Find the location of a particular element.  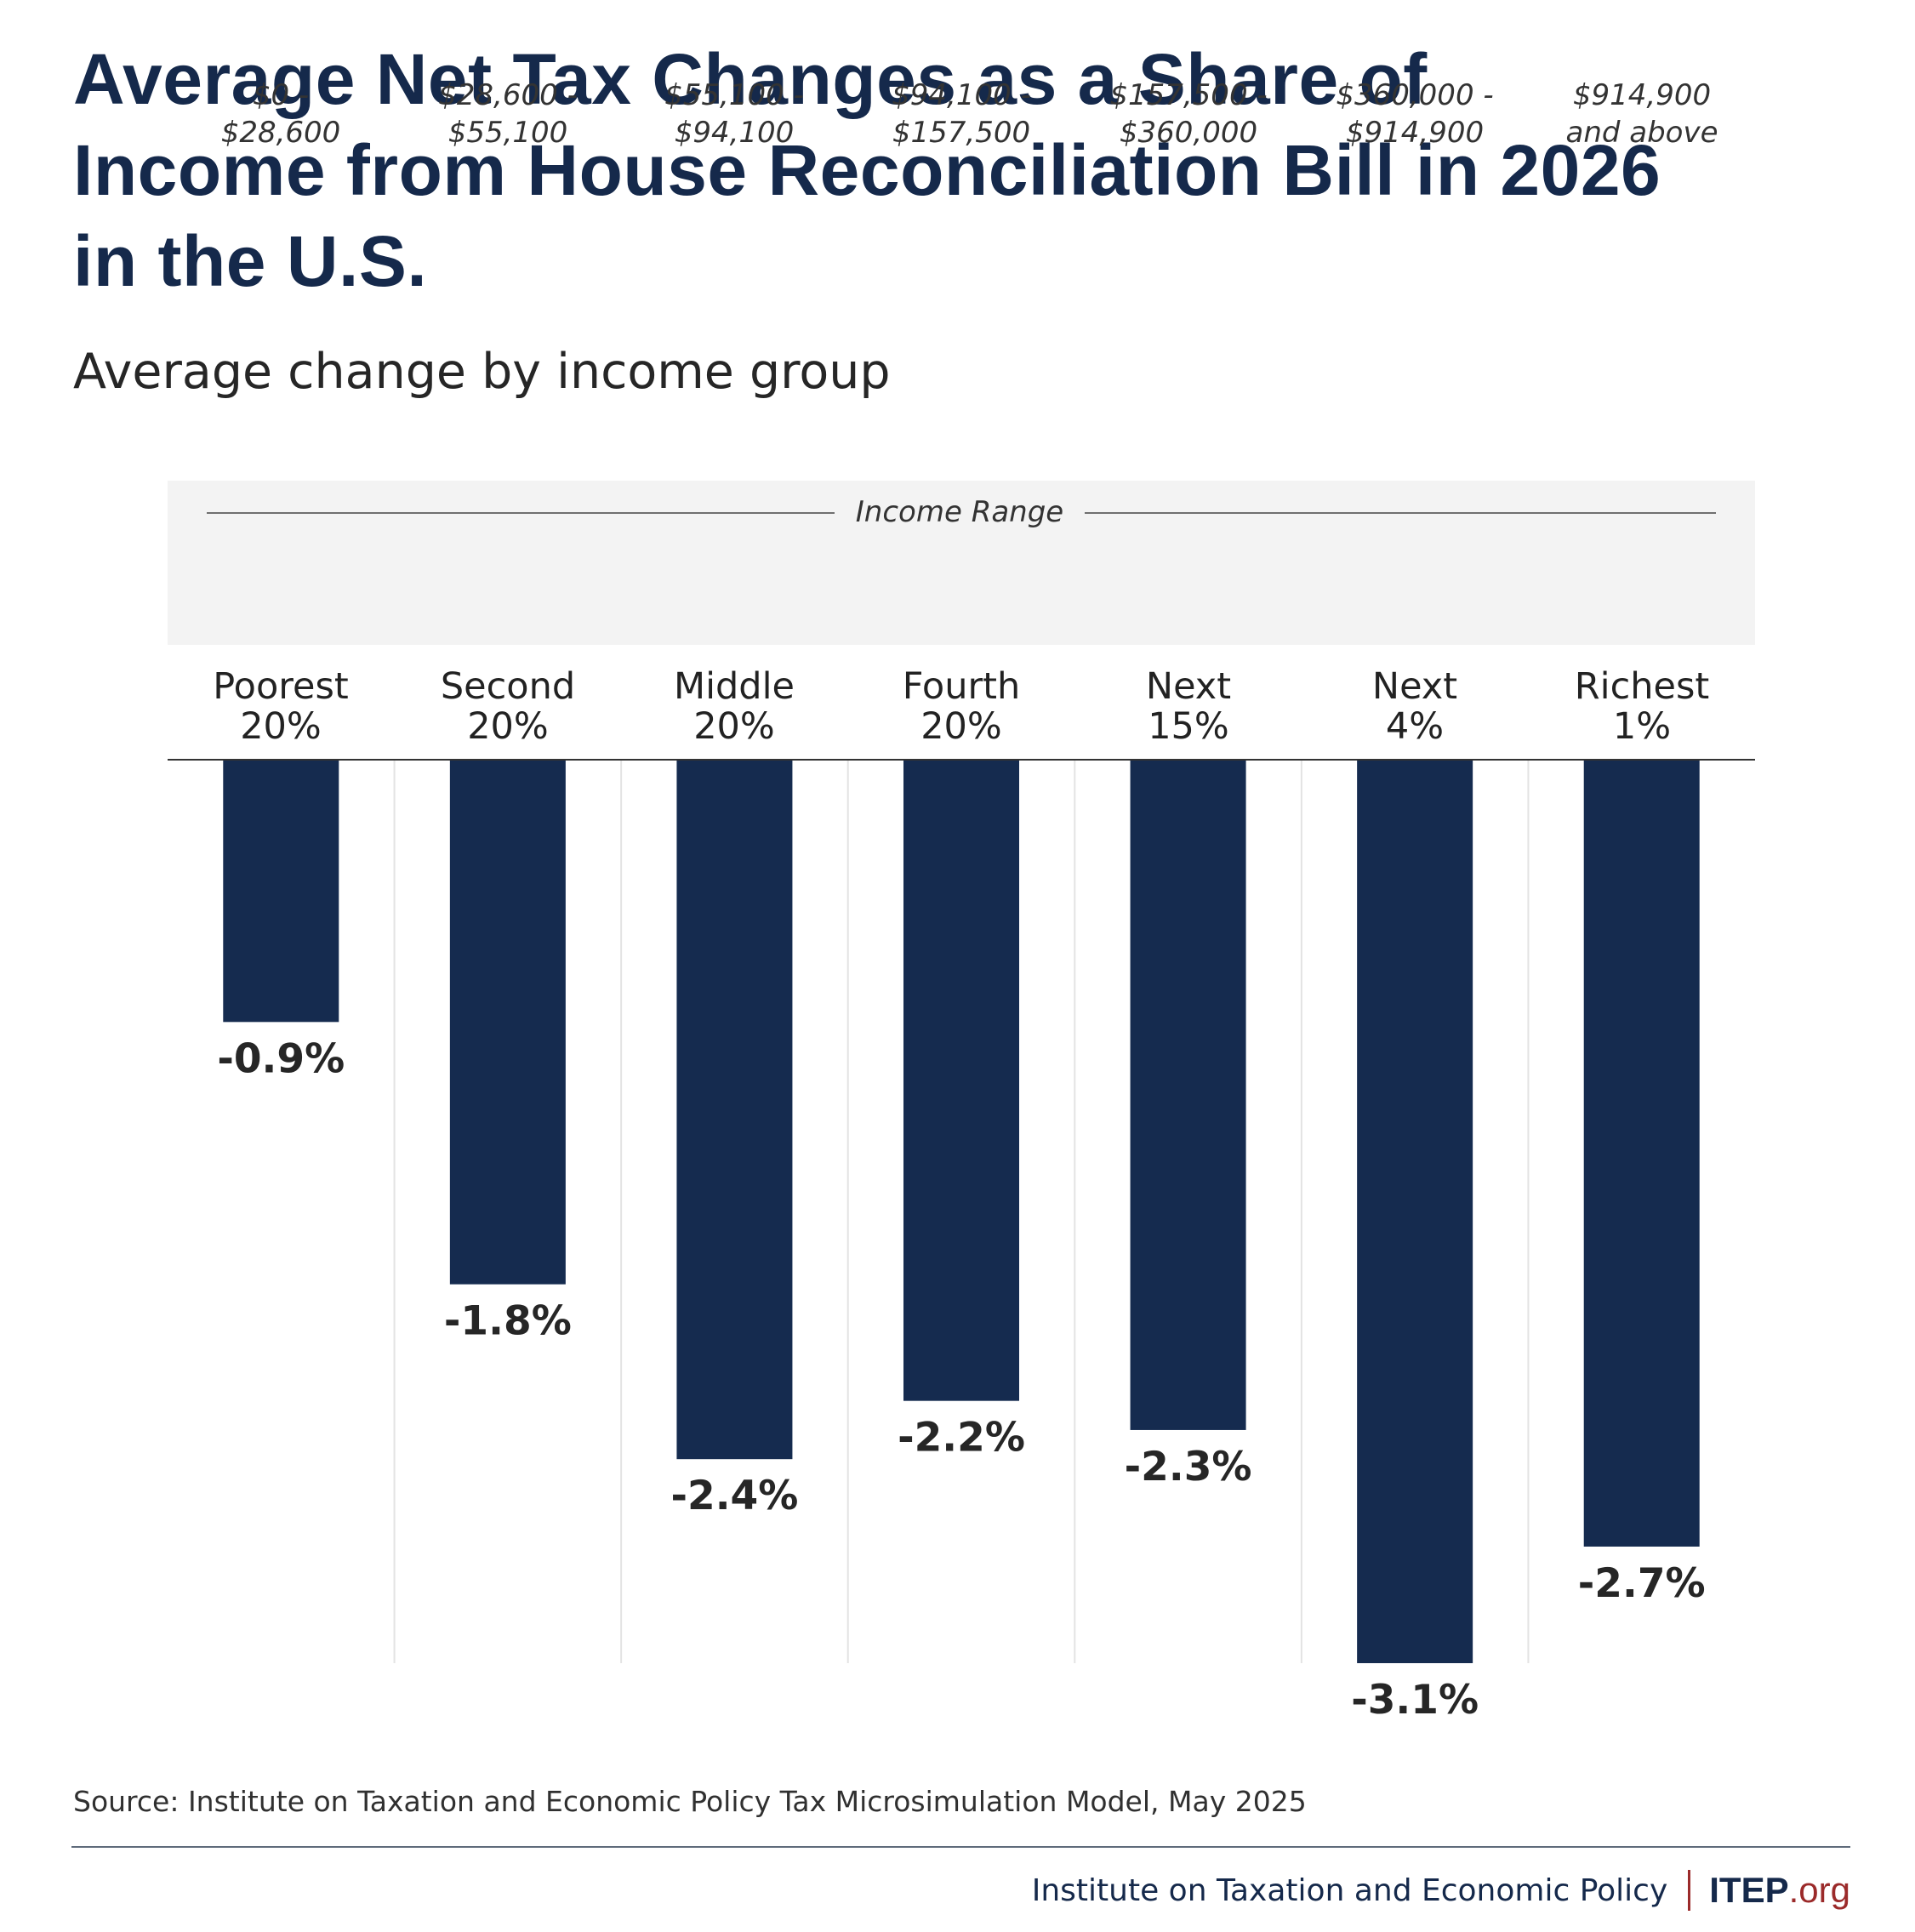

income-range-panel: Income Range is located at coordinates (961, 563).